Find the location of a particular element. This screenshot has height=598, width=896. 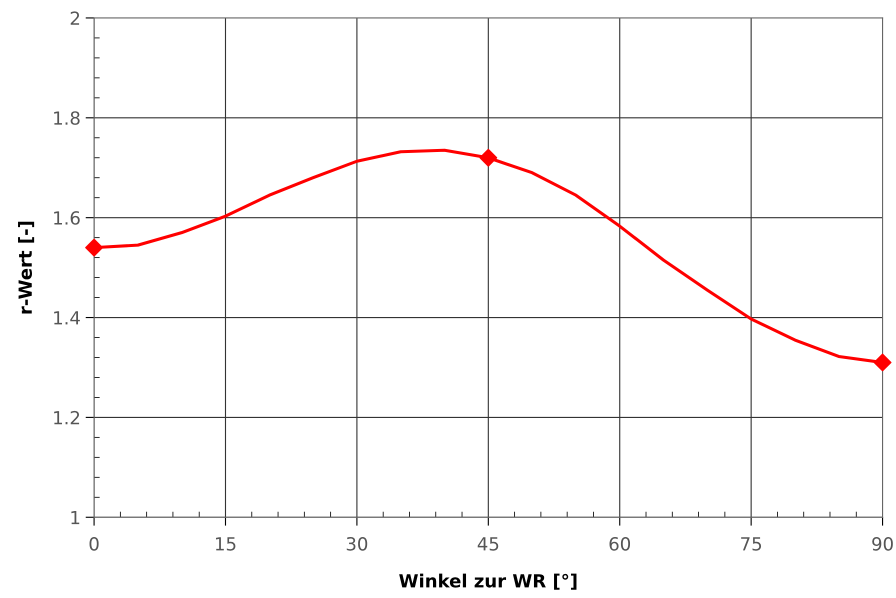

x-tick-label: 60 is located at coordinates (620, 544).